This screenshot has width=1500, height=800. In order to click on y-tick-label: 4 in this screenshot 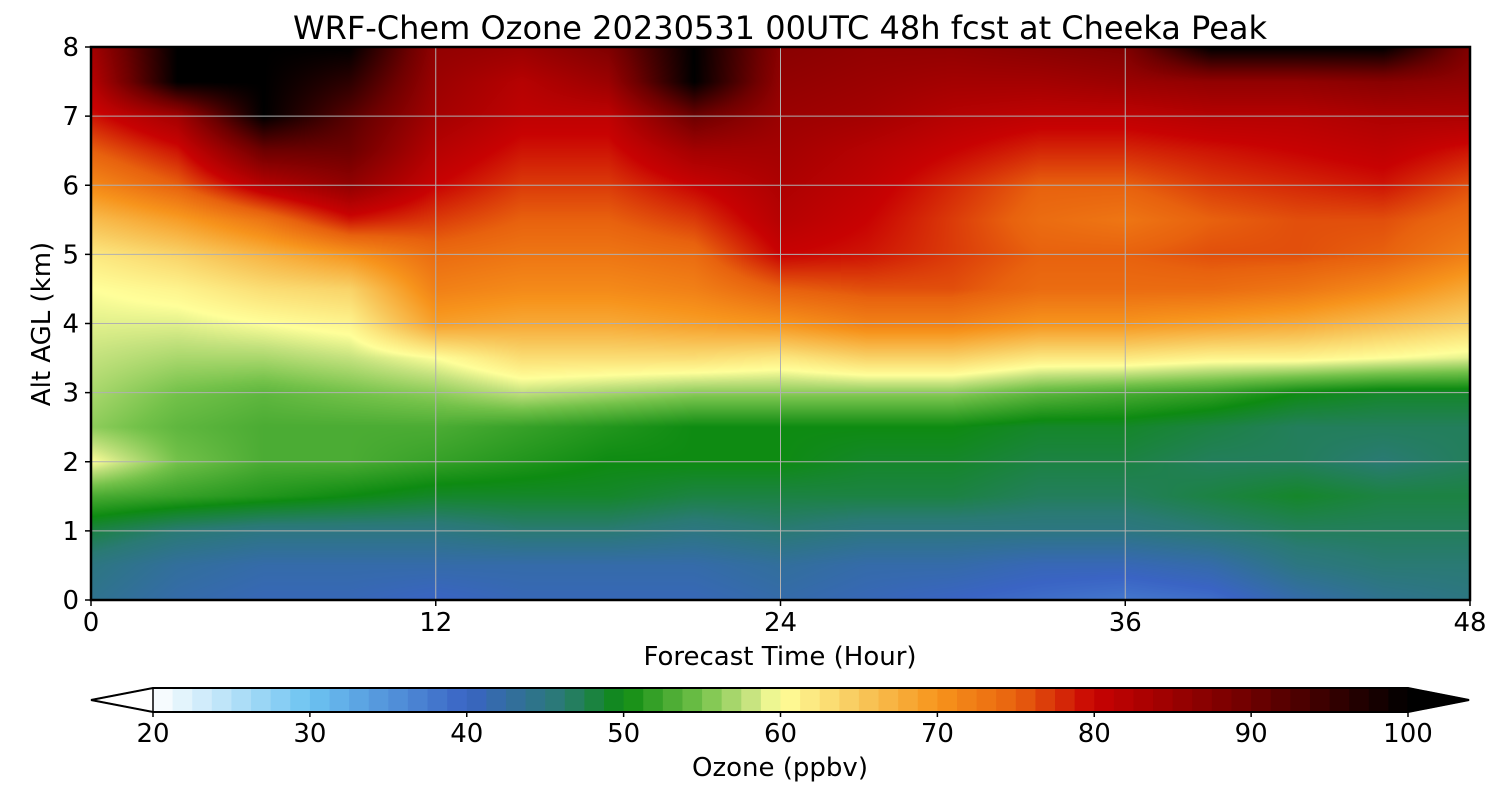, I will do `click(70, 325)`.